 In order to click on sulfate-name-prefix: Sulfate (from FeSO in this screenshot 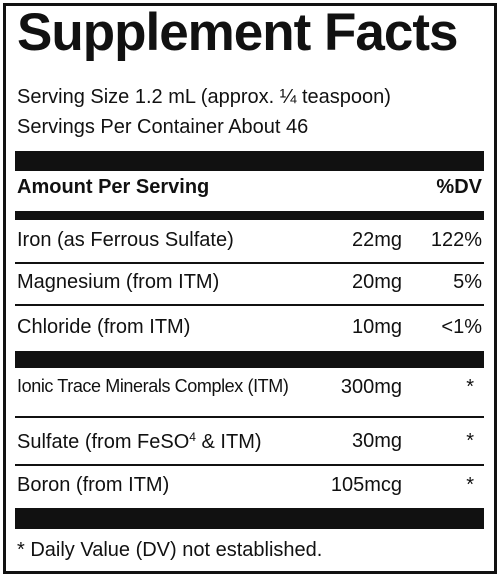, I will do `click(103, 442)`.